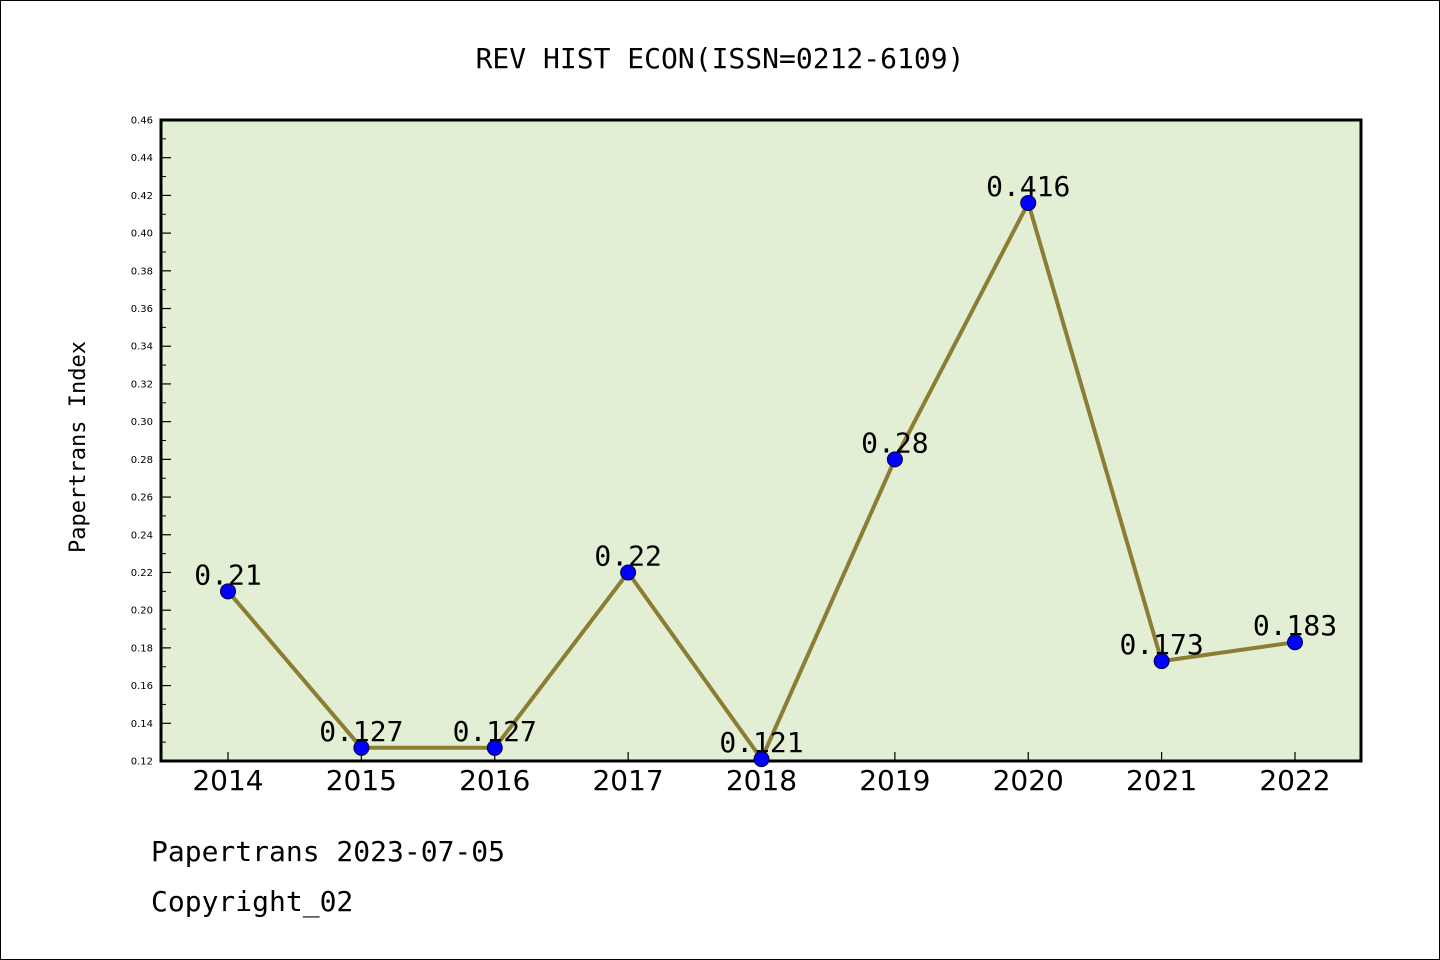  What do you see at coordinates (494, 780) in the screenshot?
I see `x-tick-label: 2016` at bounding box center [494, 780].